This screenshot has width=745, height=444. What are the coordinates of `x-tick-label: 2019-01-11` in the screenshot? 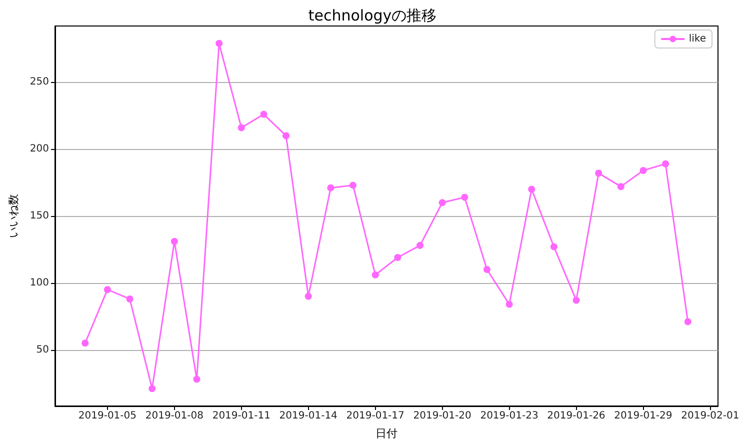 It's located at (241, 416).